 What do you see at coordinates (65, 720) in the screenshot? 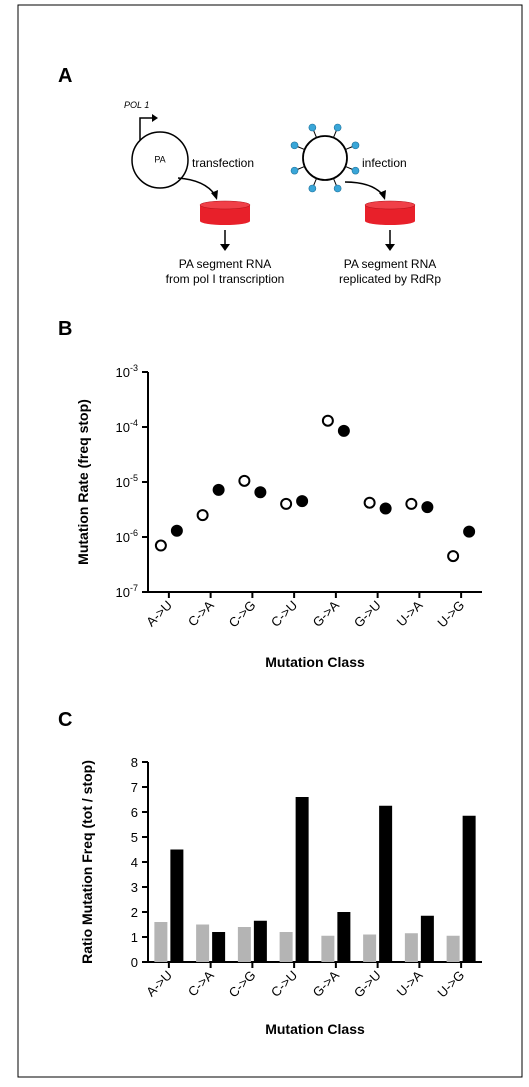
I see `panel-label: C` at bounding box center [65, 720].